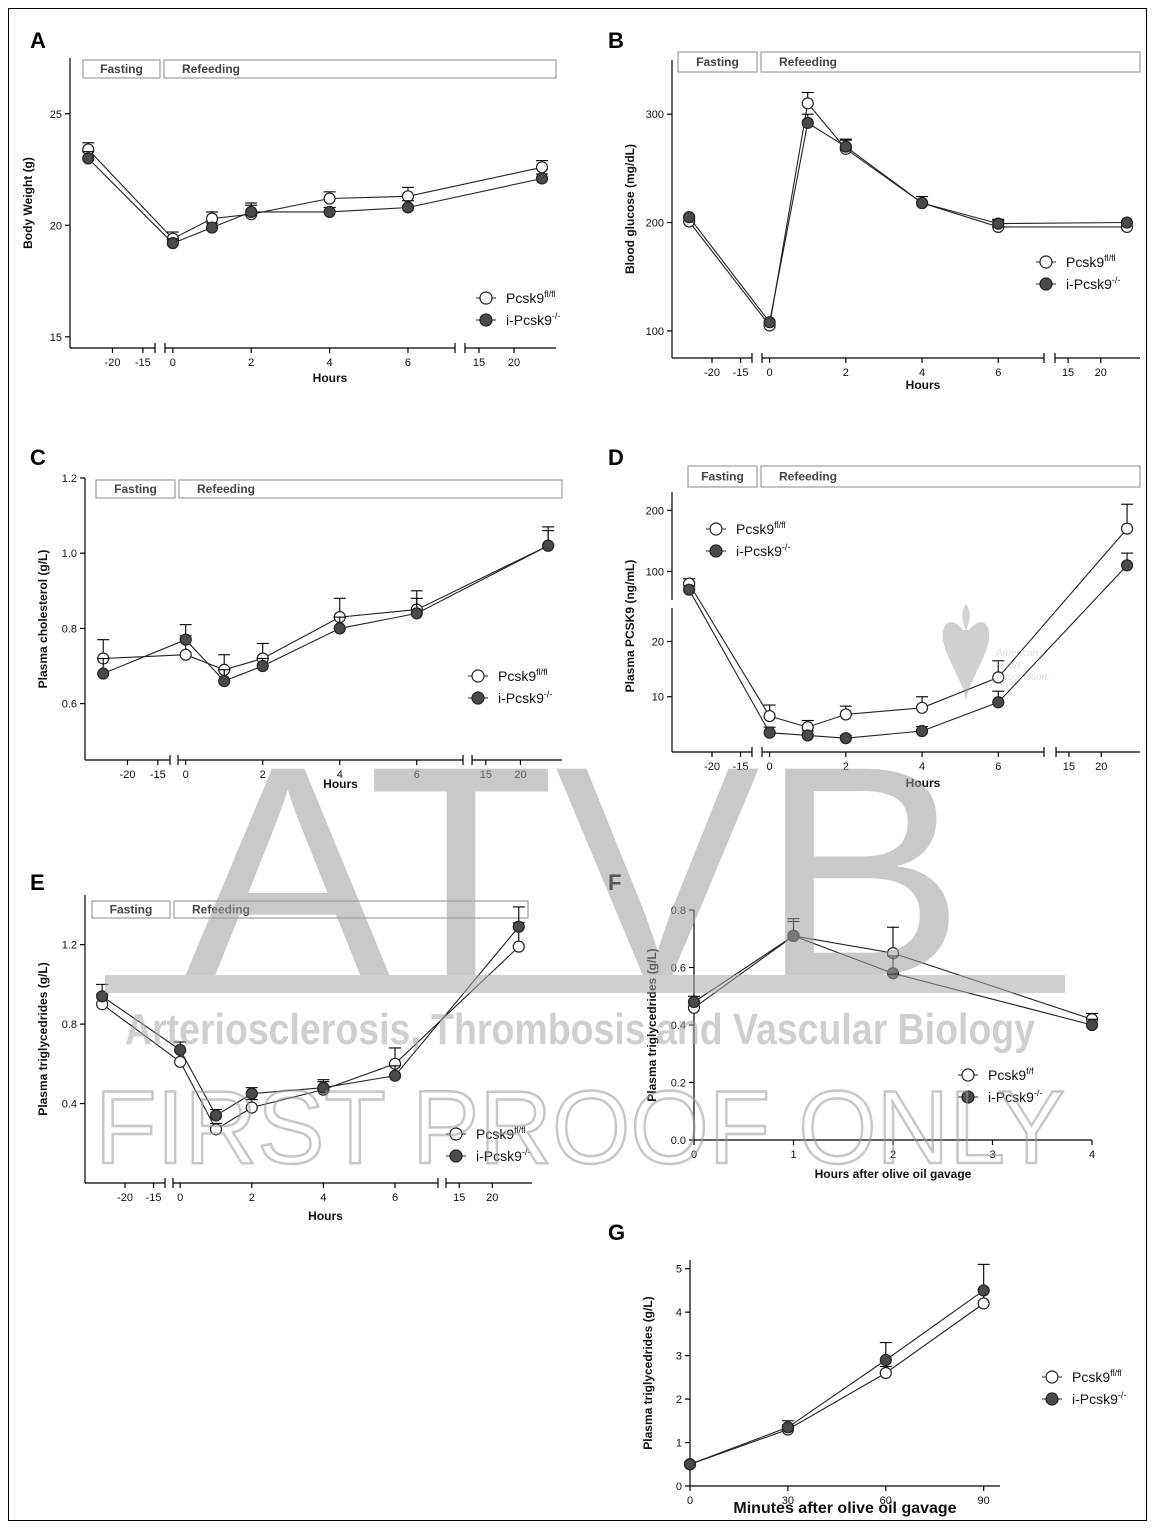 Image resolution: width=1155 pixels, height=1529 pixels. What do you see at coordinates (1068, 373) in the screenshot?
I see `x-tick-label: 15` at bounding box center [1068, 373].